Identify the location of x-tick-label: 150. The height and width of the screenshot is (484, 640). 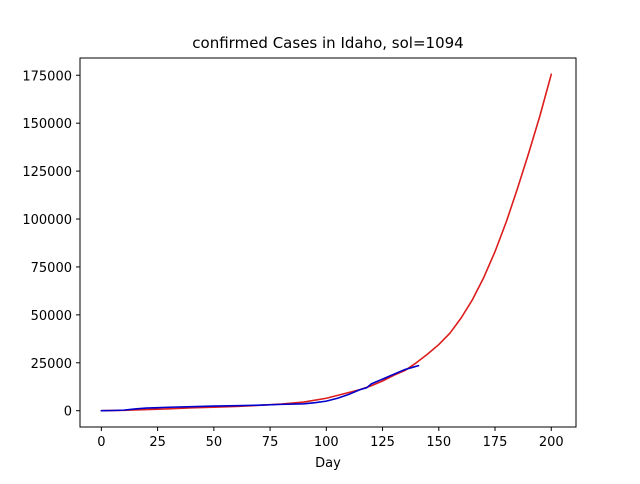
(438, 442).